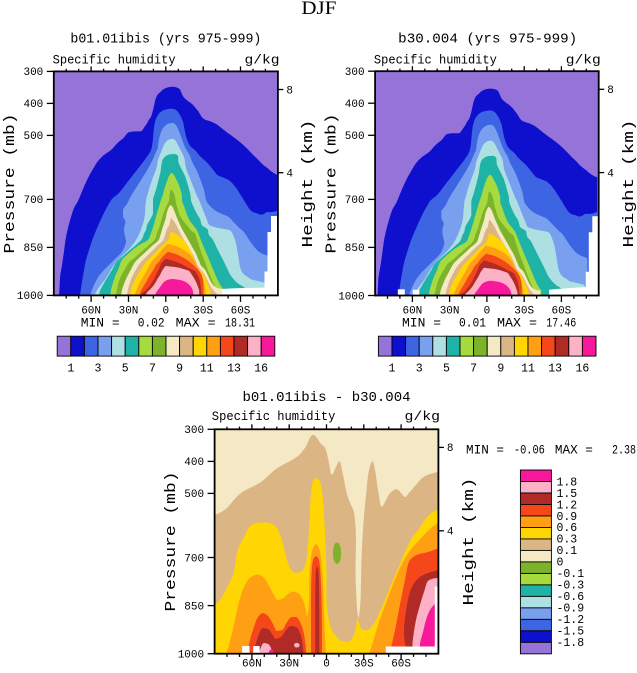 The width and height of the screenshot is (637, 673). I want to click on svg-text: -0.06, so click(529, 451).